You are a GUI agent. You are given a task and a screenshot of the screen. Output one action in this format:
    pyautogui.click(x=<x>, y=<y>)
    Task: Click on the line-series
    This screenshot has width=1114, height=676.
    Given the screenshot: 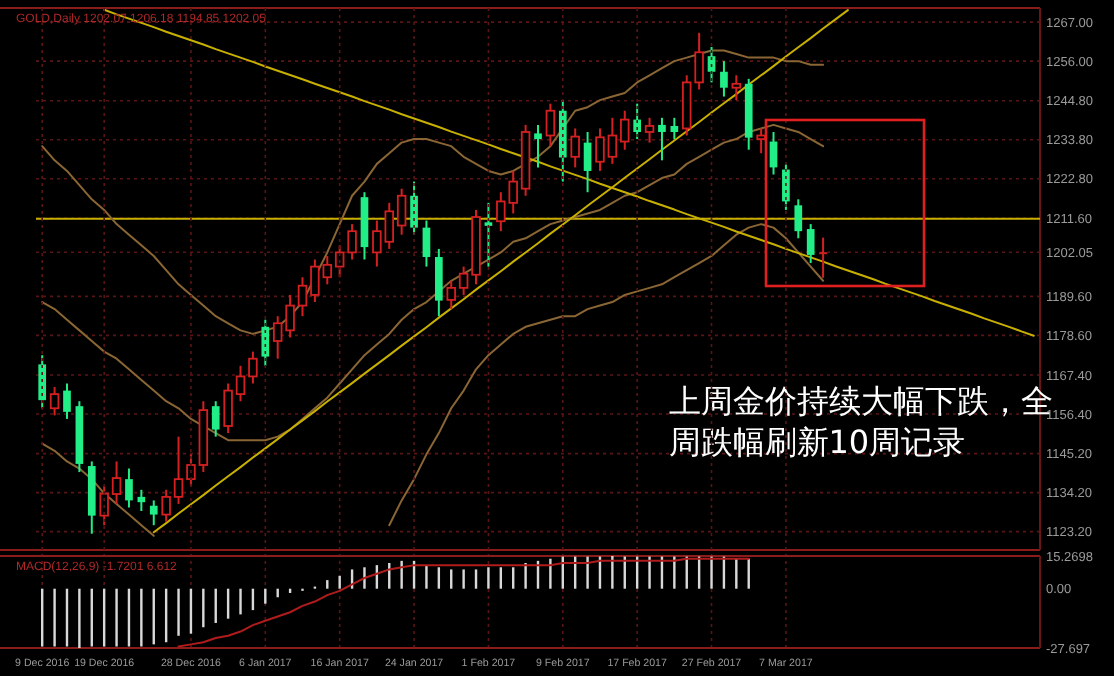 What is the action you would take?
    pyautogui.click(x=463, y=602)
    